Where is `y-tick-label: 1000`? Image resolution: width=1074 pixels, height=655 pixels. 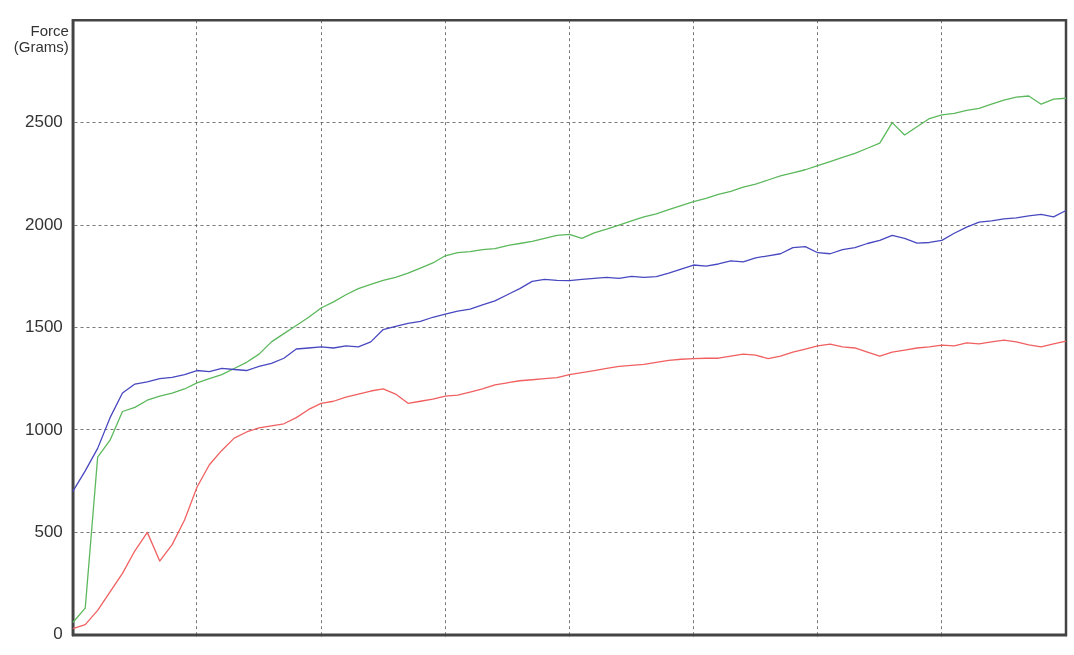 y-tick-label: 1000 is located at coordinates (43, 429).